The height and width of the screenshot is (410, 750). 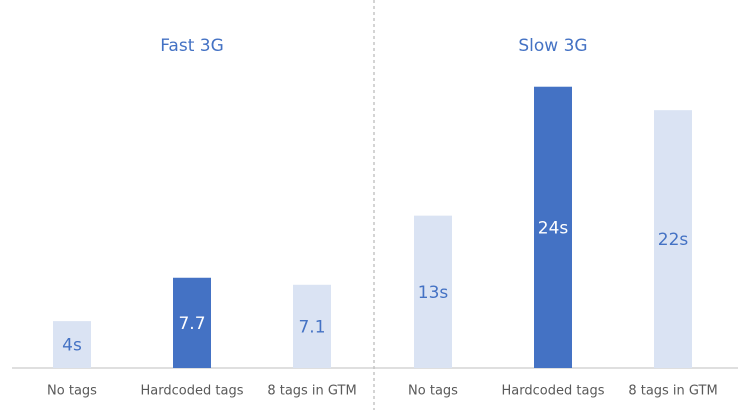 I want to click on value-label: 13s, so click(x=433, y=293).